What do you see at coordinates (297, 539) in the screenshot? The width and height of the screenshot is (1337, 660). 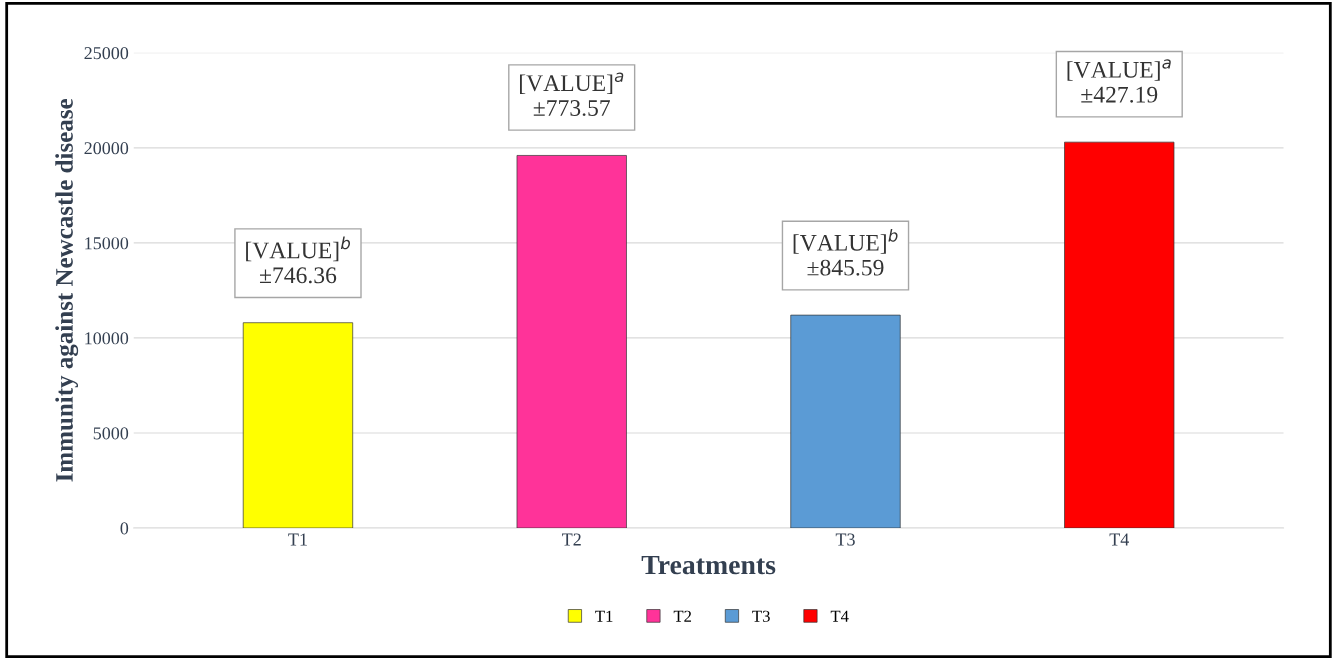 I see `x-tick-label: T1` at bounding box center [297, 539].